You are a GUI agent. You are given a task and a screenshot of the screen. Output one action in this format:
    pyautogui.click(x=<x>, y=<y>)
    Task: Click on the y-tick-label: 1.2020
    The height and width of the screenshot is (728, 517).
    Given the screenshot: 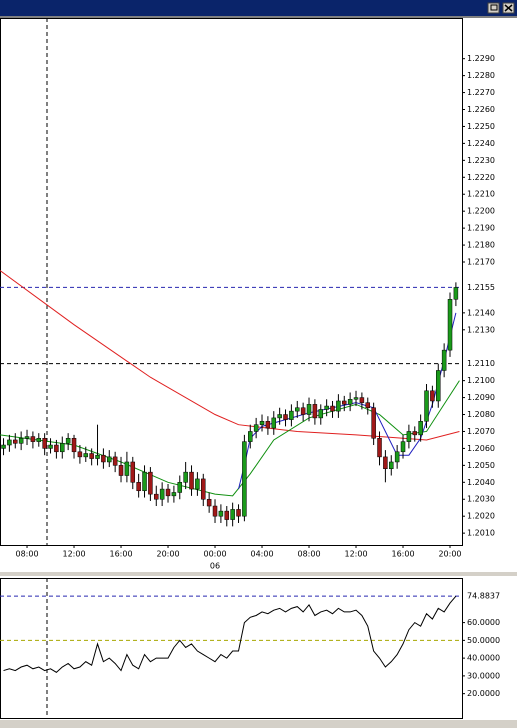 What is the action you would take?
    pyautogui.click(x=481, y=516)
    